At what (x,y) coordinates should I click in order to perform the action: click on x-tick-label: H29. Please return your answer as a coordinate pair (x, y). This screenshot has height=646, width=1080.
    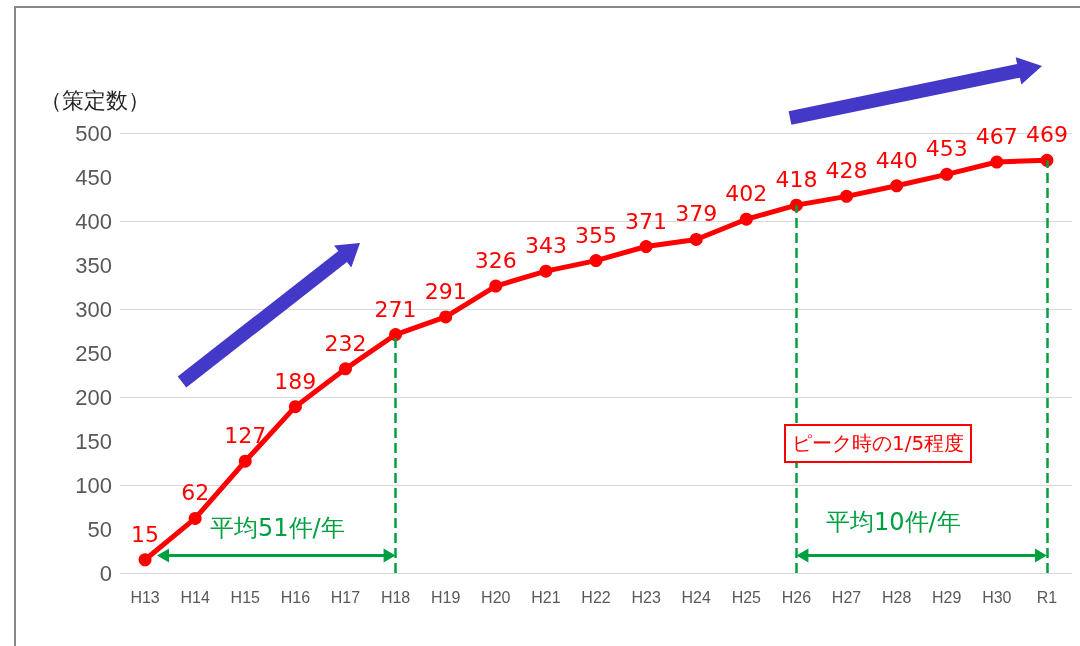
    Looking at the image, I should click on (947, 597).